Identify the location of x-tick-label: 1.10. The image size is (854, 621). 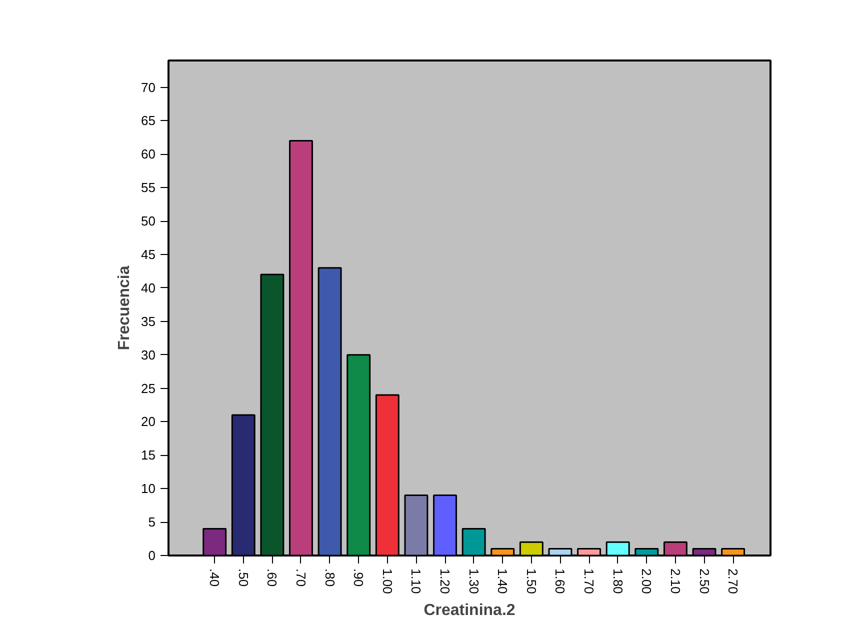
(416, 581).